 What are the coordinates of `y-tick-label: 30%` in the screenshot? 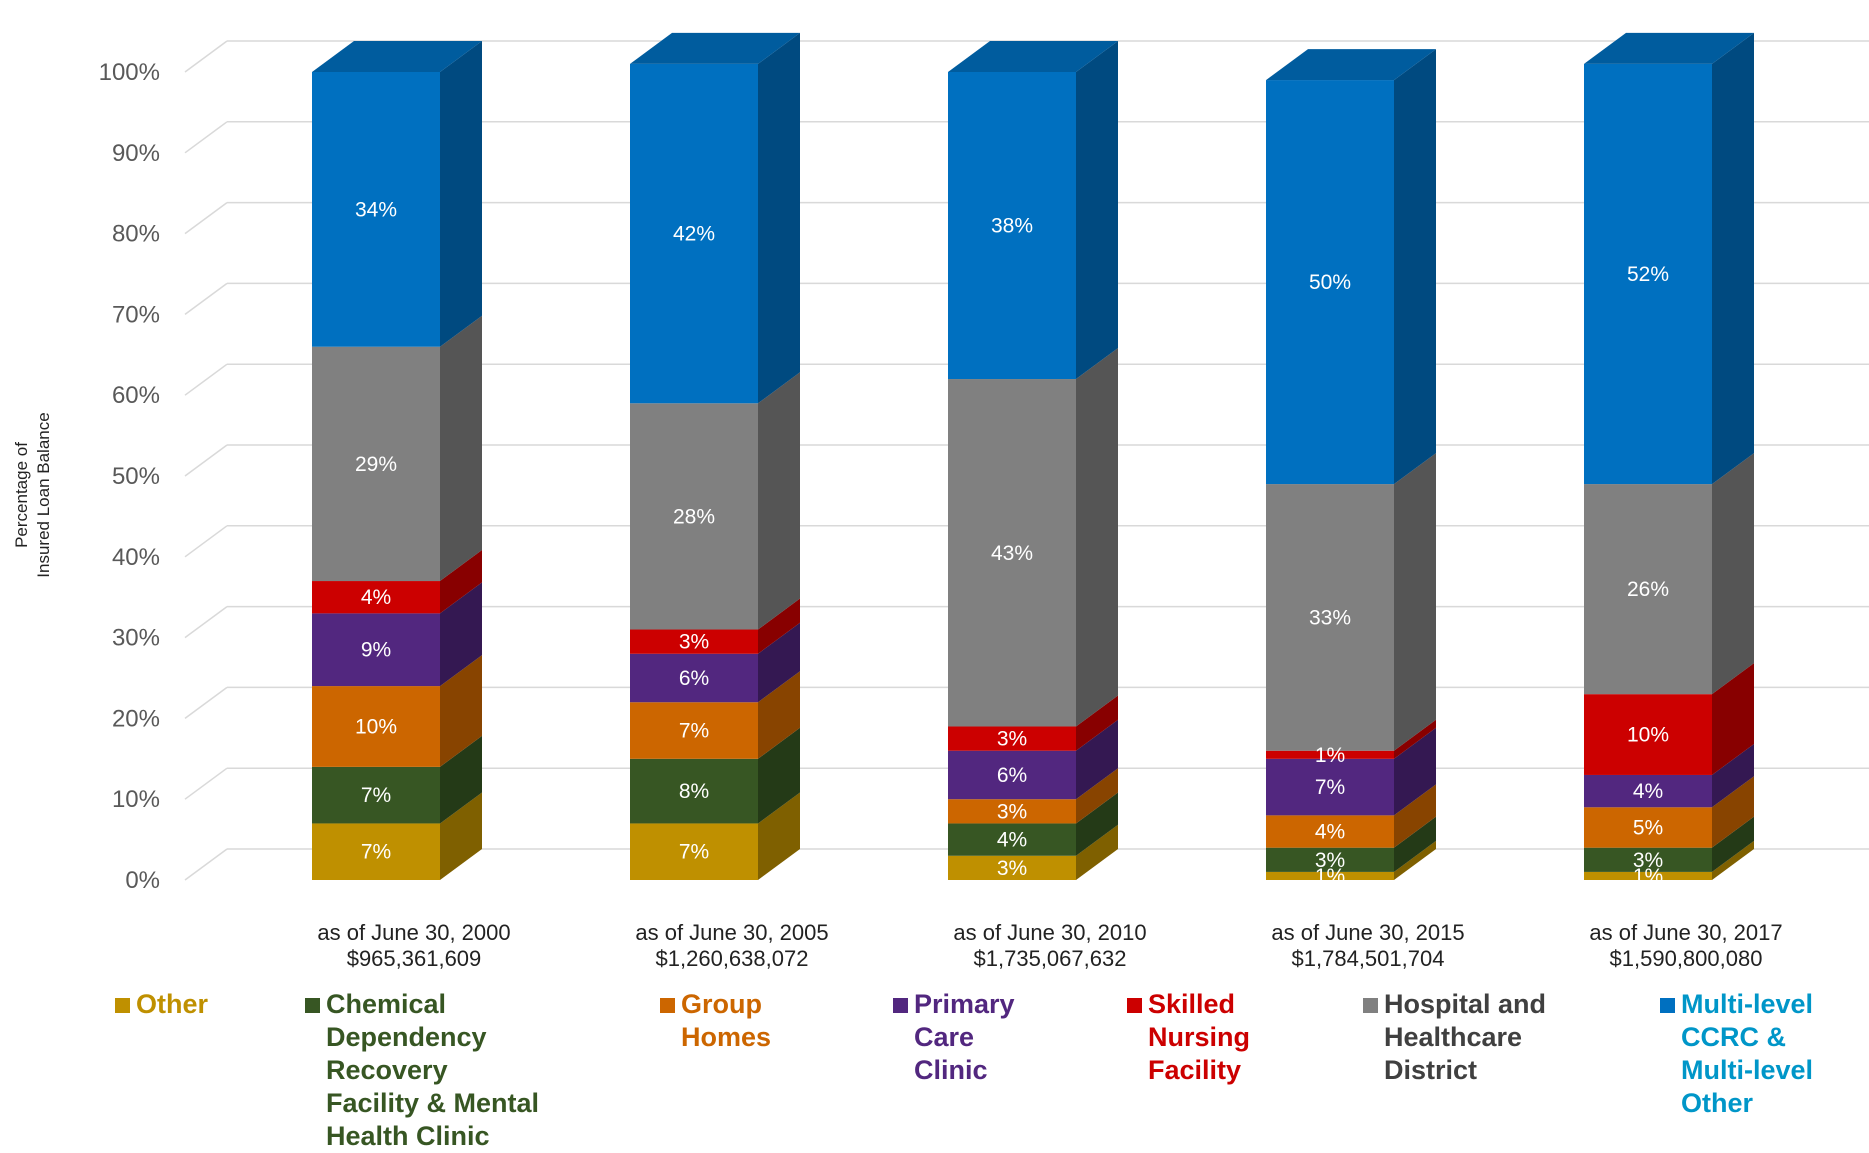 It's located at (136, 638).